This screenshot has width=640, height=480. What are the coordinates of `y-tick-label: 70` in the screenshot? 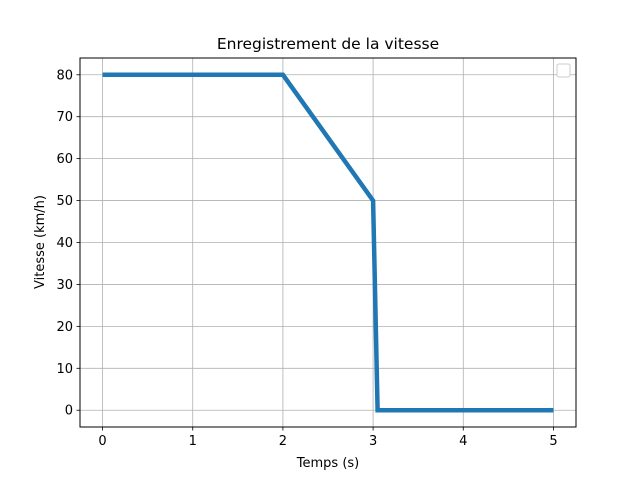 It's located at (64, 117).